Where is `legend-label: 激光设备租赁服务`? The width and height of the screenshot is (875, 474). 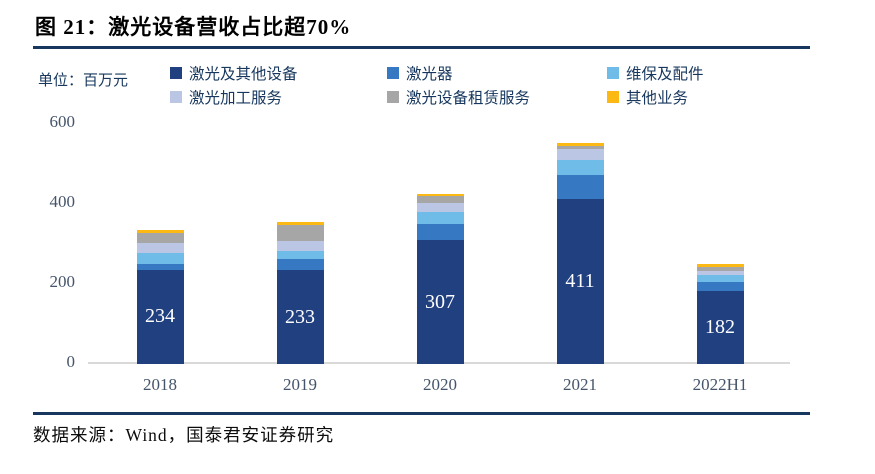
legend-label: 激光设备租赁服务 is located at coordinates (468, 98).